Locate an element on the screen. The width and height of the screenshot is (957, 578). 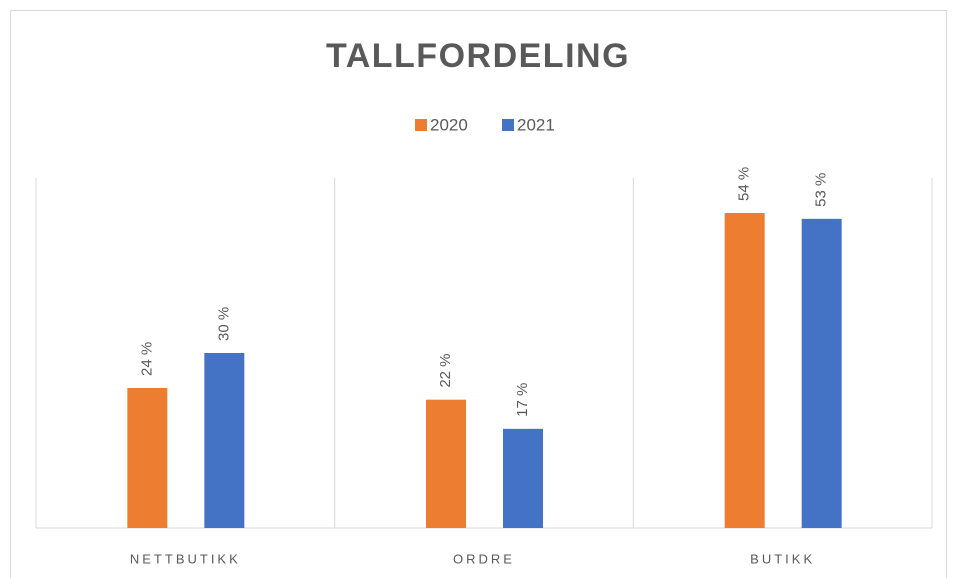
value-label: 17 % is located at coordinates (522, 400).